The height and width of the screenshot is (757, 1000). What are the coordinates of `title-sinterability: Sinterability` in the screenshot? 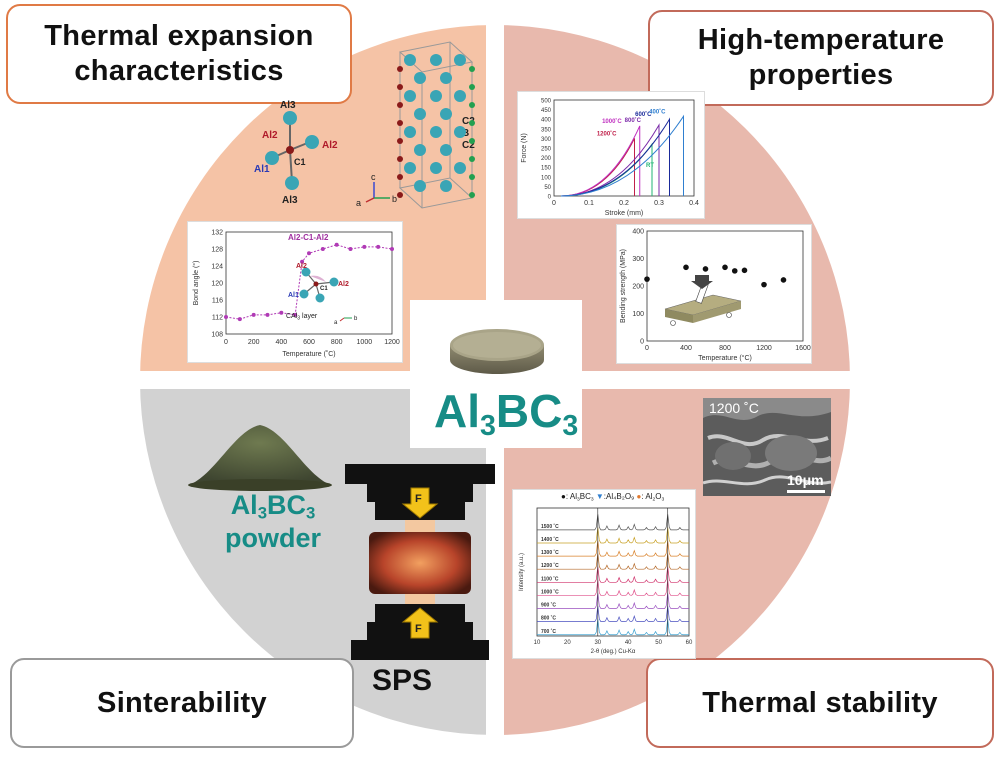 It's located at (182, 703).